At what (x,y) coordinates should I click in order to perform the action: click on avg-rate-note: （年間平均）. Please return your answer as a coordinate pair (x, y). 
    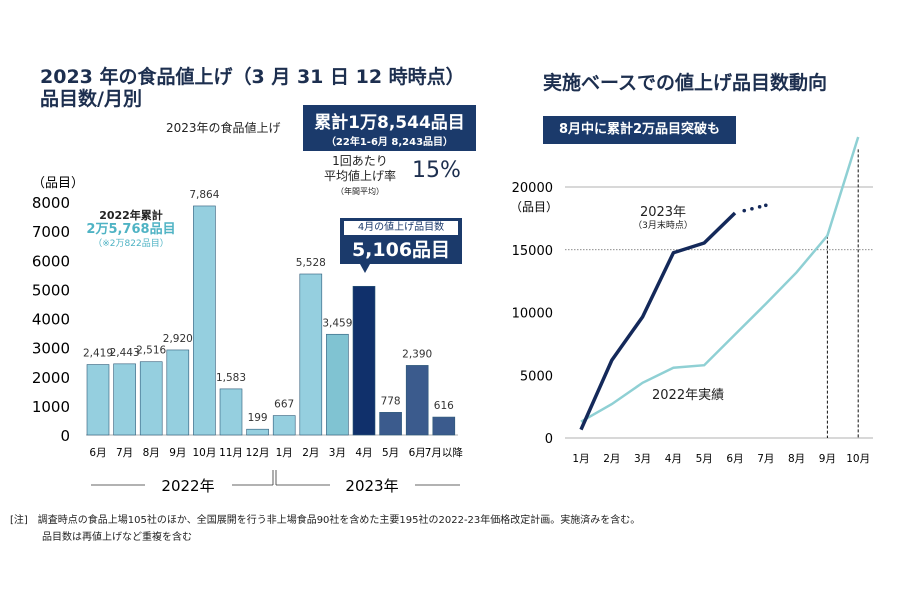
    Looking at the image, I should click on (360, 191).